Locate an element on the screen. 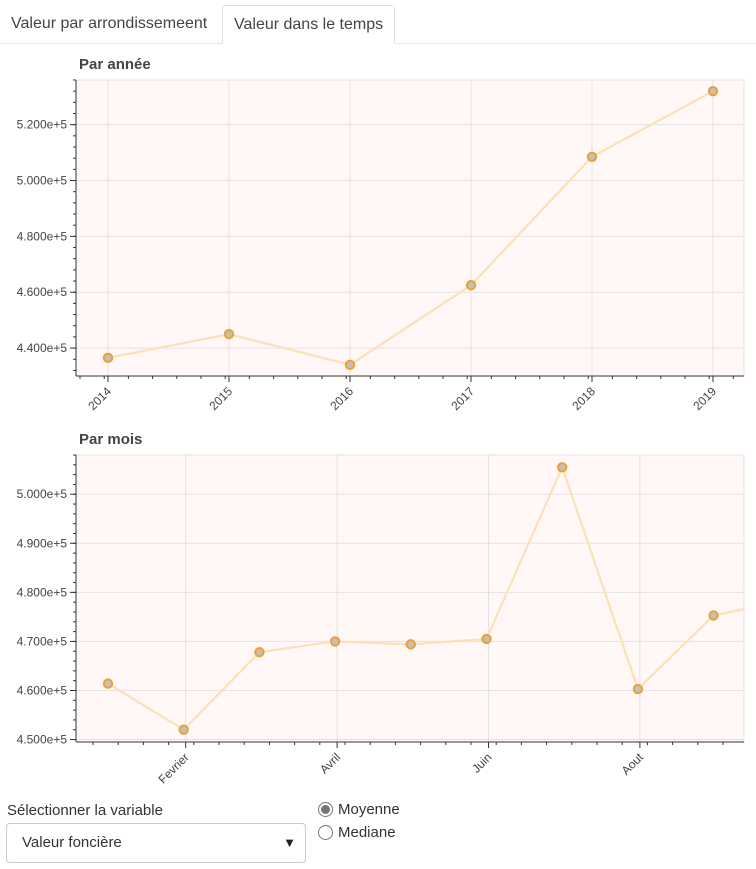  chart-title-annee: Par année is located at coordinates (115, 64).